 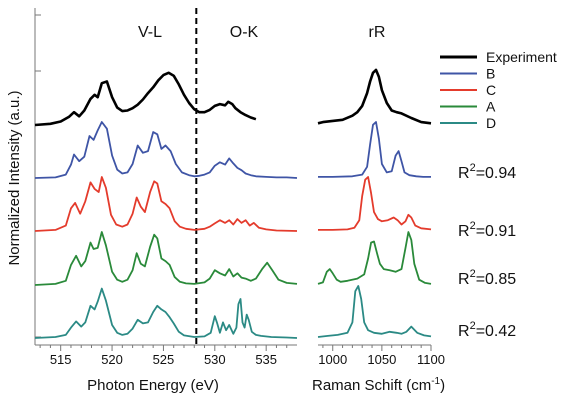 What do you see at coordinates (487, 172) in the screenshot?
I see `r2-label-b: R2=0.94` at bounding box center [487, 172].